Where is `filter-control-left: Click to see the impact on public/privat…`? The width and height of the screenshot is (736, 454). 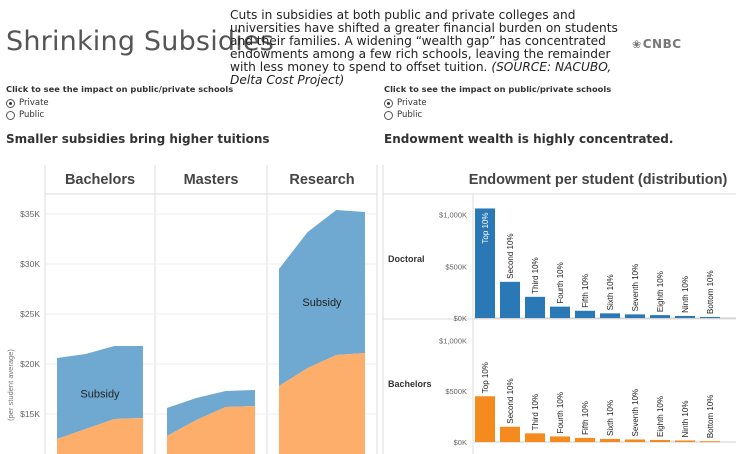
filter-control-left: Click to see the impact on public/privat… is located at coordinates (119, 102).